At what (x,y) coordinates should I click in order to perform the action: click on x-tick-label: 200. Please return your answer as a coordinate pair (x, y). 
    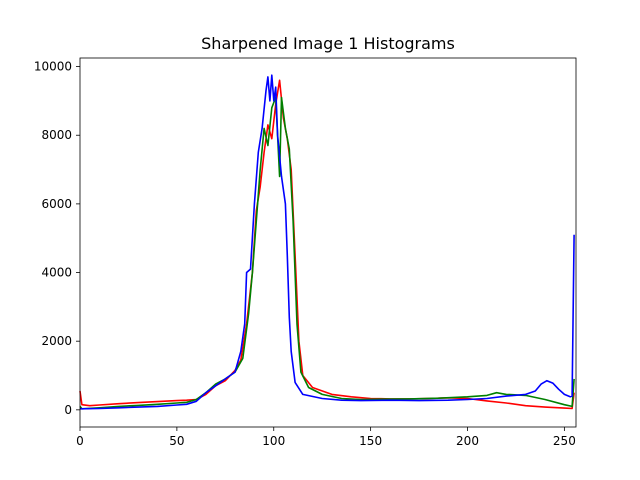
    Looking at the image, I should click on (467, 441).